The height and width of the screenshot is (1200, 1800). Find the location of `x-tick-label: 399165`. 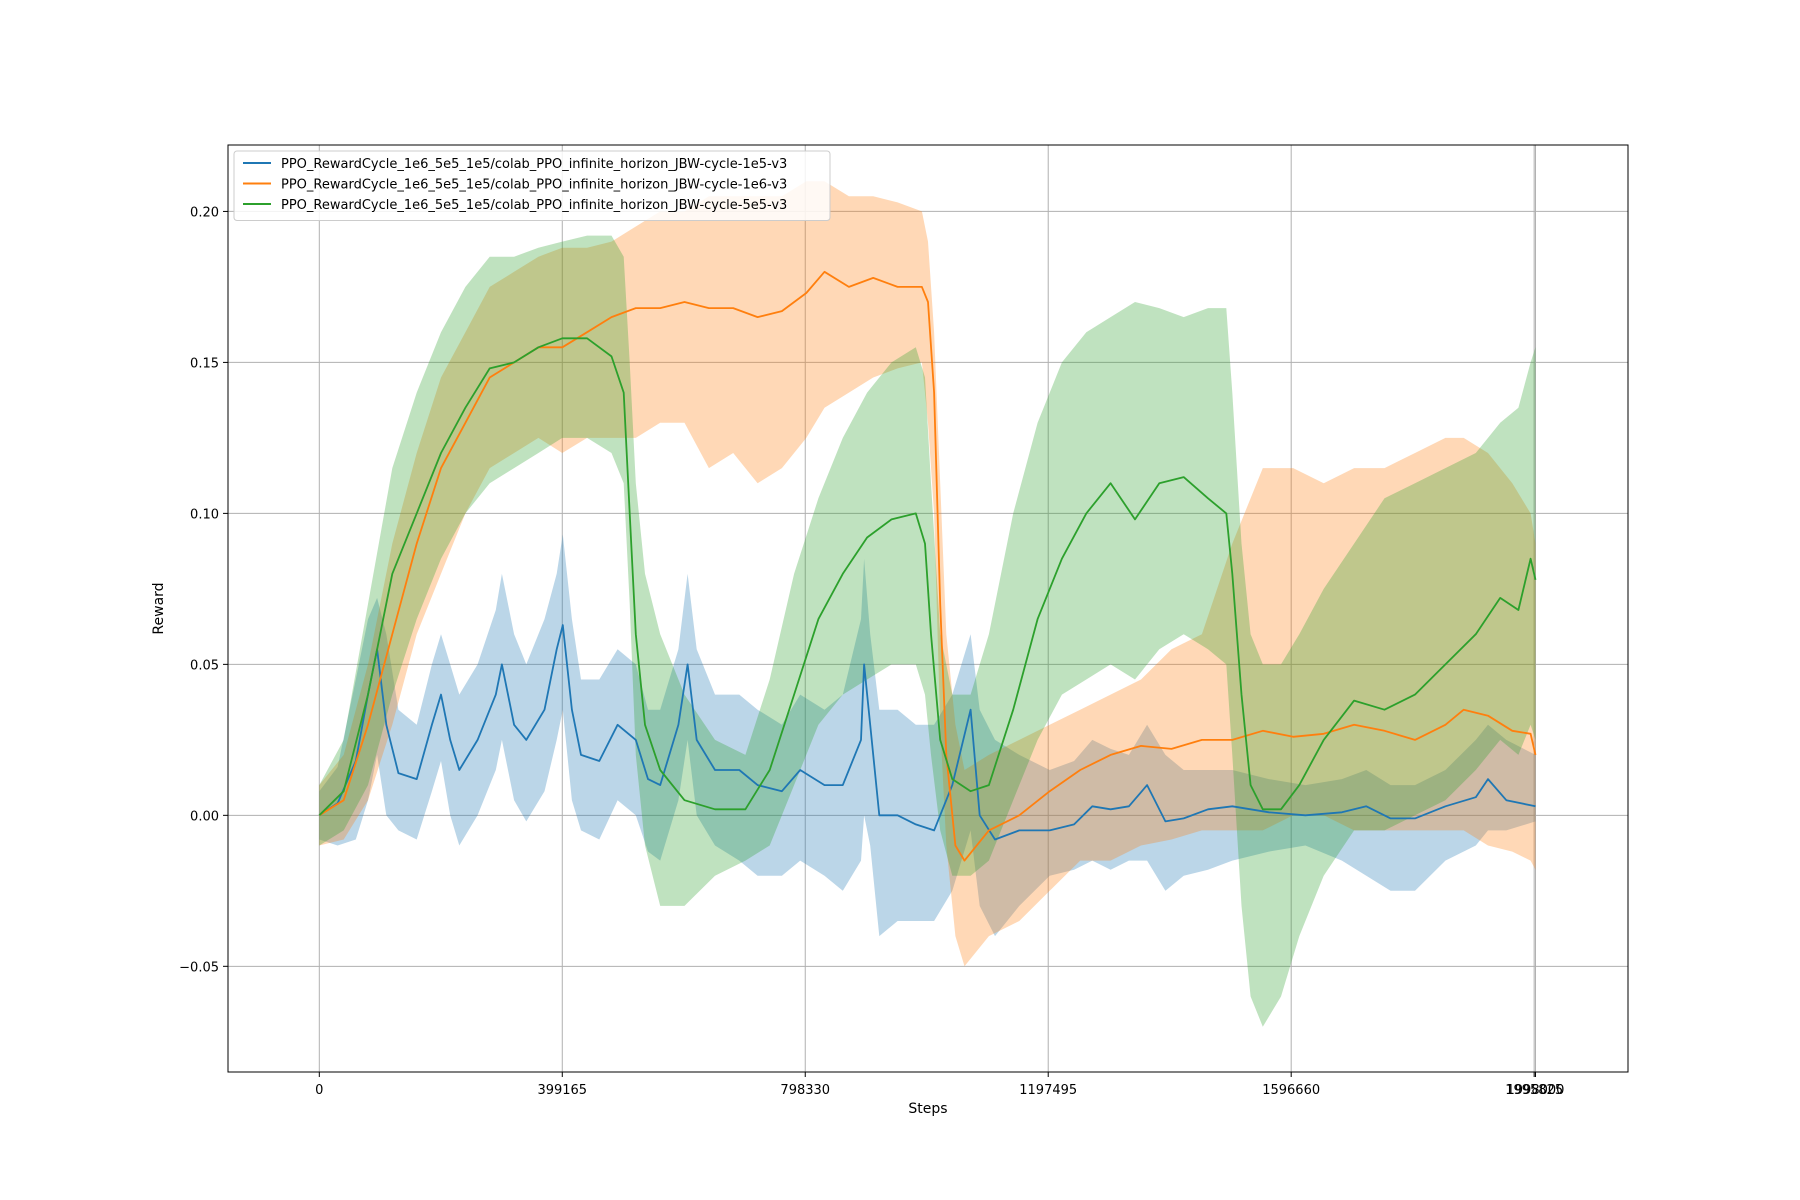

x-tick-label: 399165 is located at coordinates (562, 1090).